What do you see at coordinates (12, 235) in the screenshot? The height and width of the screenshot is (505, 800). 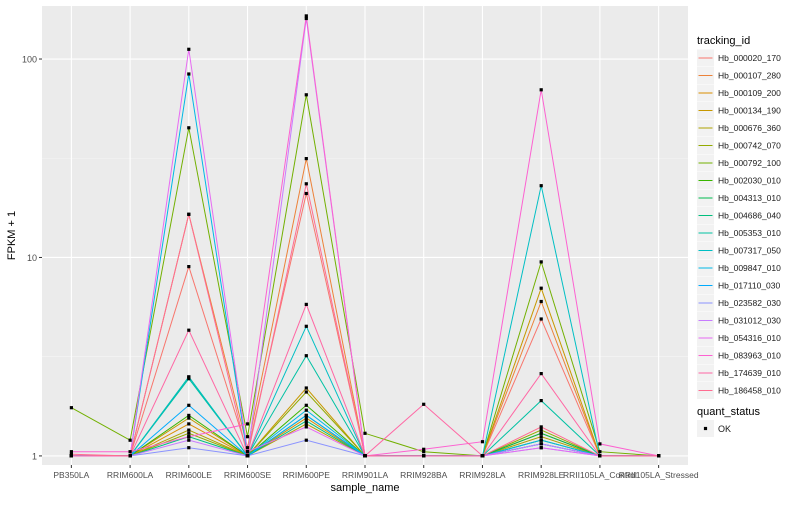 I see `y-axis-title: FPKM + 1` at bounding box center [12, 235].